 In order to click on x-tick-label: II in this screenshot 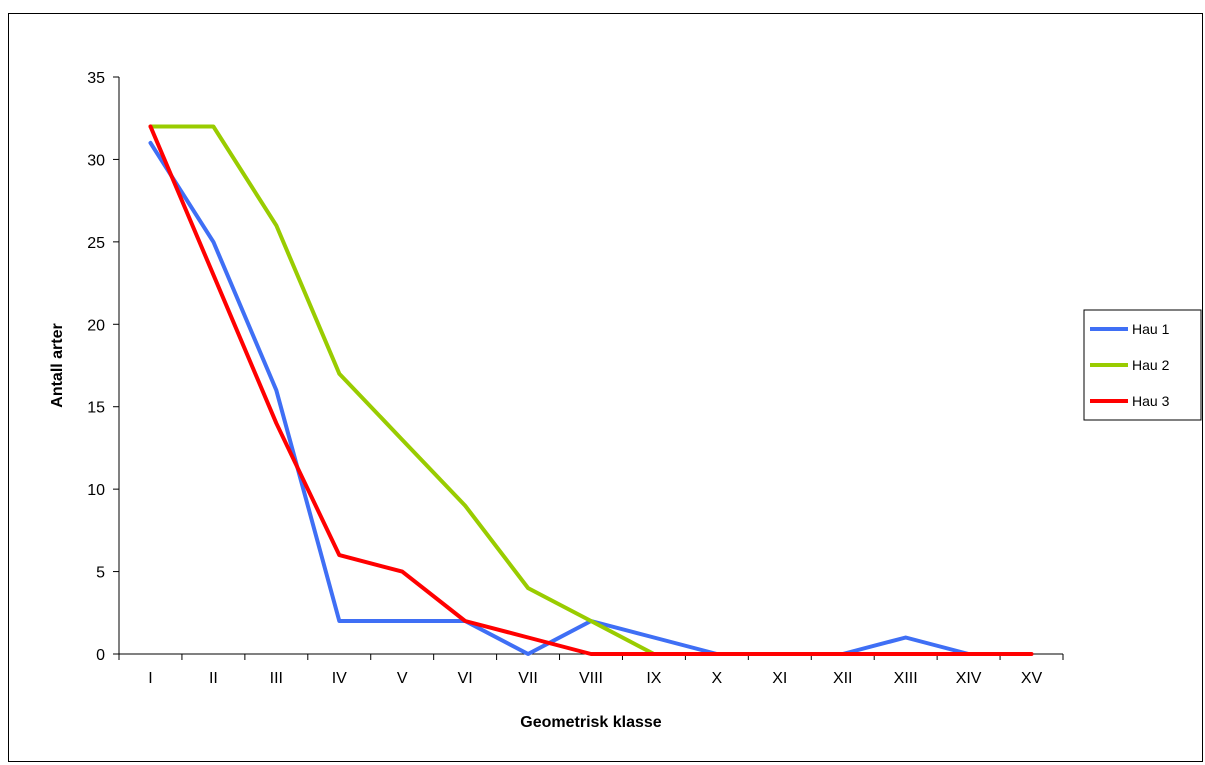, I will do `click(213, 678)`.